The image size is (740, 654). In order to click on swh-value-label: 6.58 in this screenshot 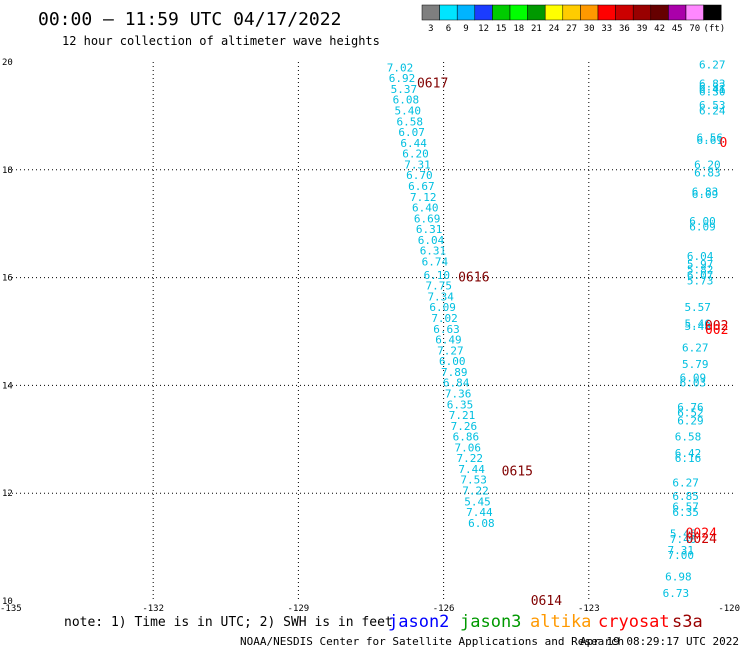, I will do `click(409, 121)`.